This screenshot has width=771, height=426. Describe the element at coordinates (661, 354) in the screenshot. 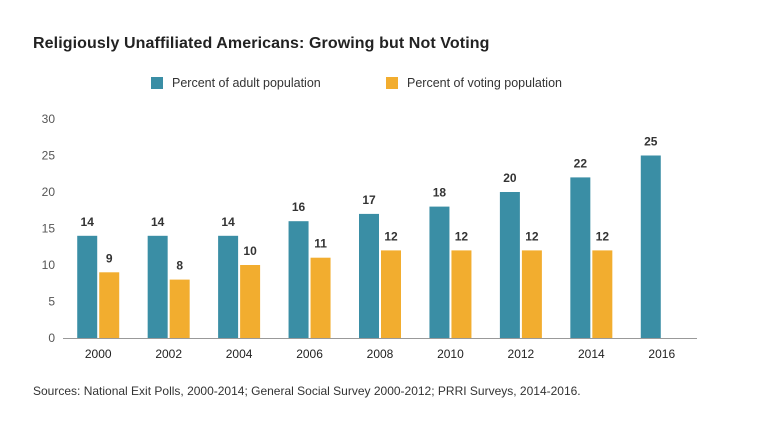

I see `x-tick-label: 2016` at that location.